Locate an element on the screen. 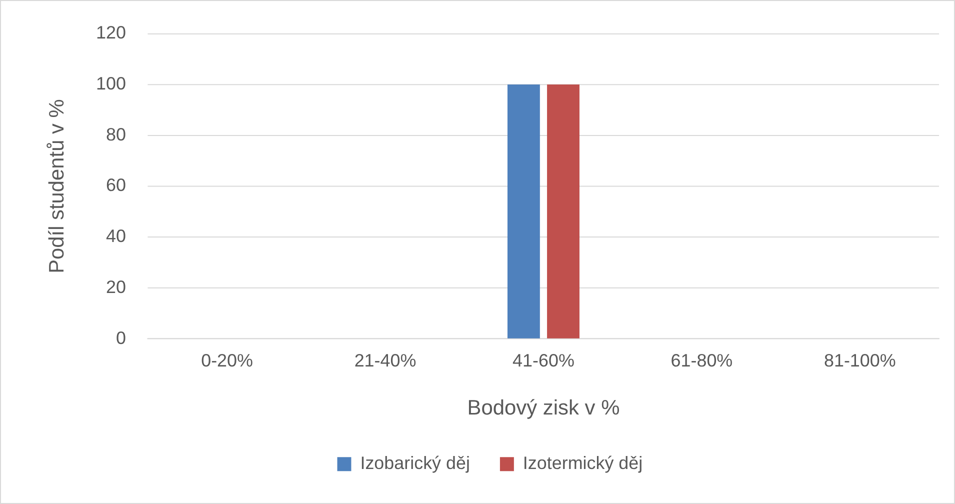  y-tick-label: 120 is located at coordinates (111, 32).